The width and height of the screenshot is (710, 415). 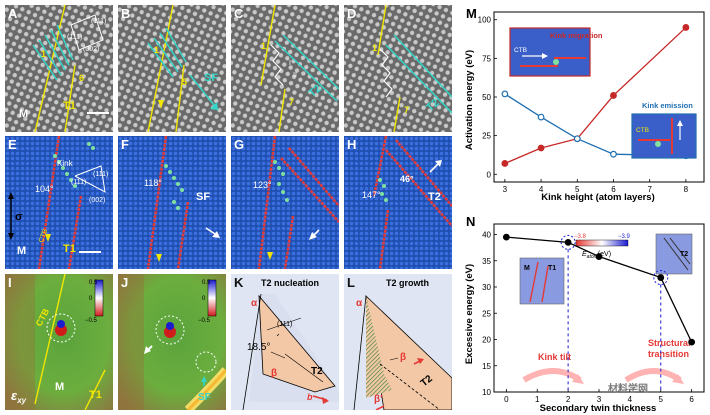 I want to click on panel-e-ctb-label: CTB, so click(x=43, y=236).